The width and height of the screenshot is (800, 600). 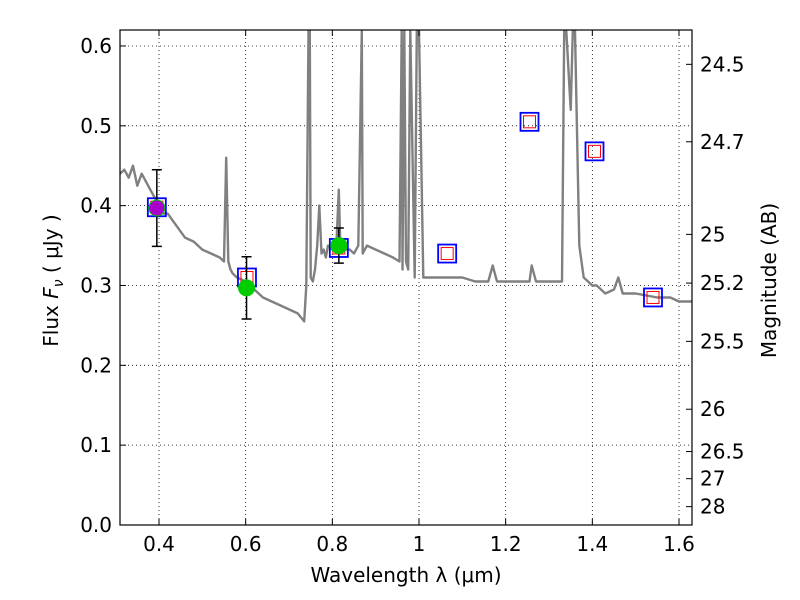 I want to click on y2-tick-label: 26, so click(x=712, y=409).